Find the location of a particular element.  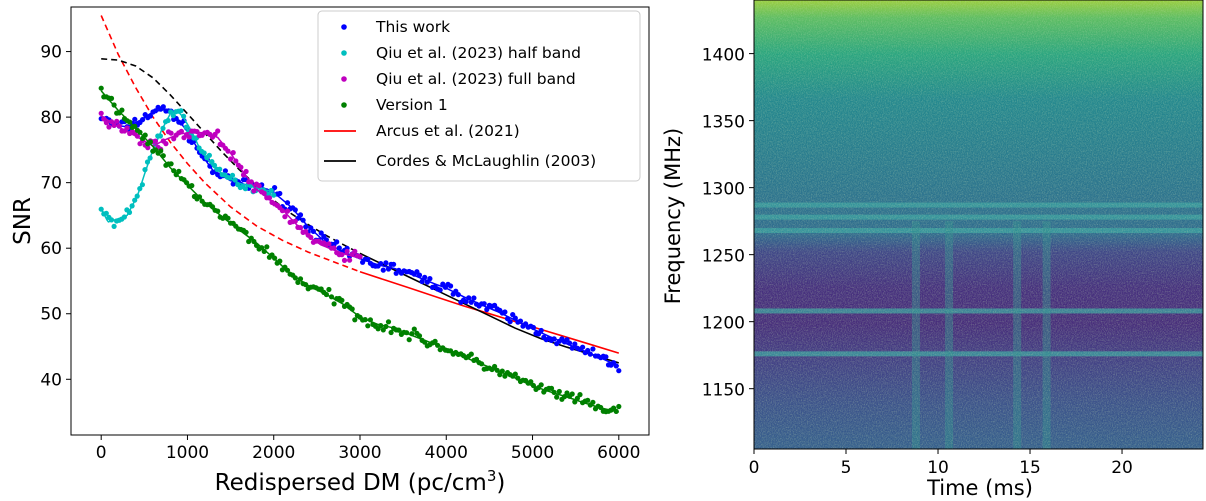

legend-entry-version-1: Version 1 is located at coordinates (394, 105).